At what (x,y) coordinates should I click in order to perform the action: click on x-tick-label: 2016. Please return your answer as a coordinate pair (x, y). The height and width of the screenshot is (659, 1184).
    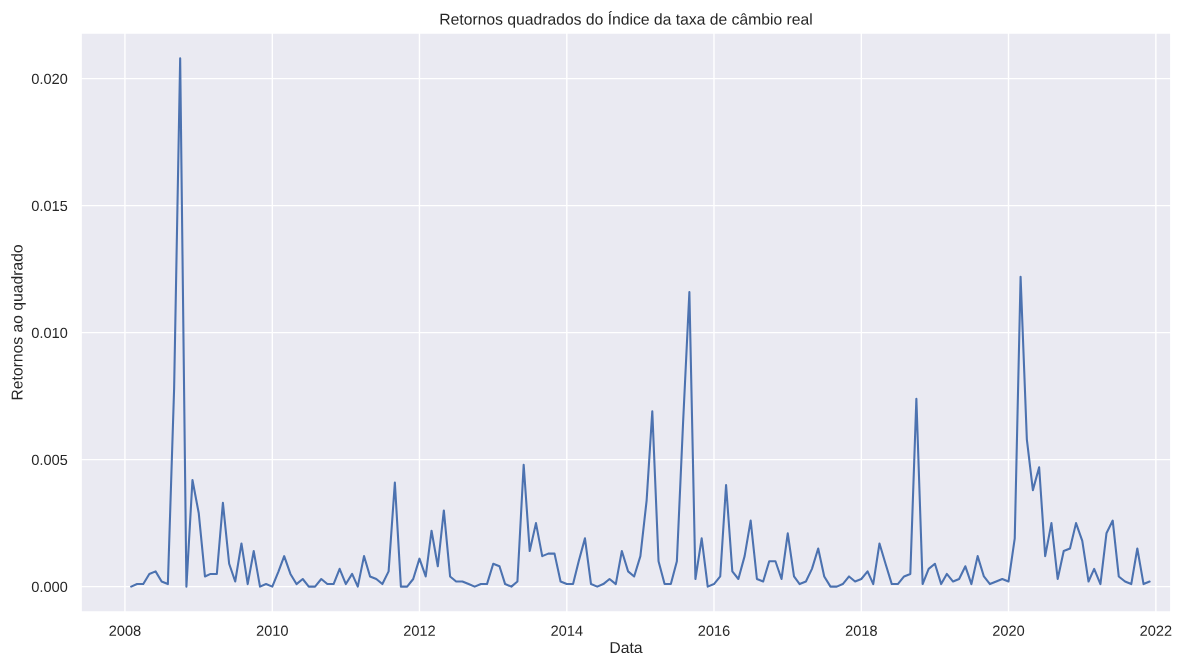
    Looking at the image, I should click on (714, 630).